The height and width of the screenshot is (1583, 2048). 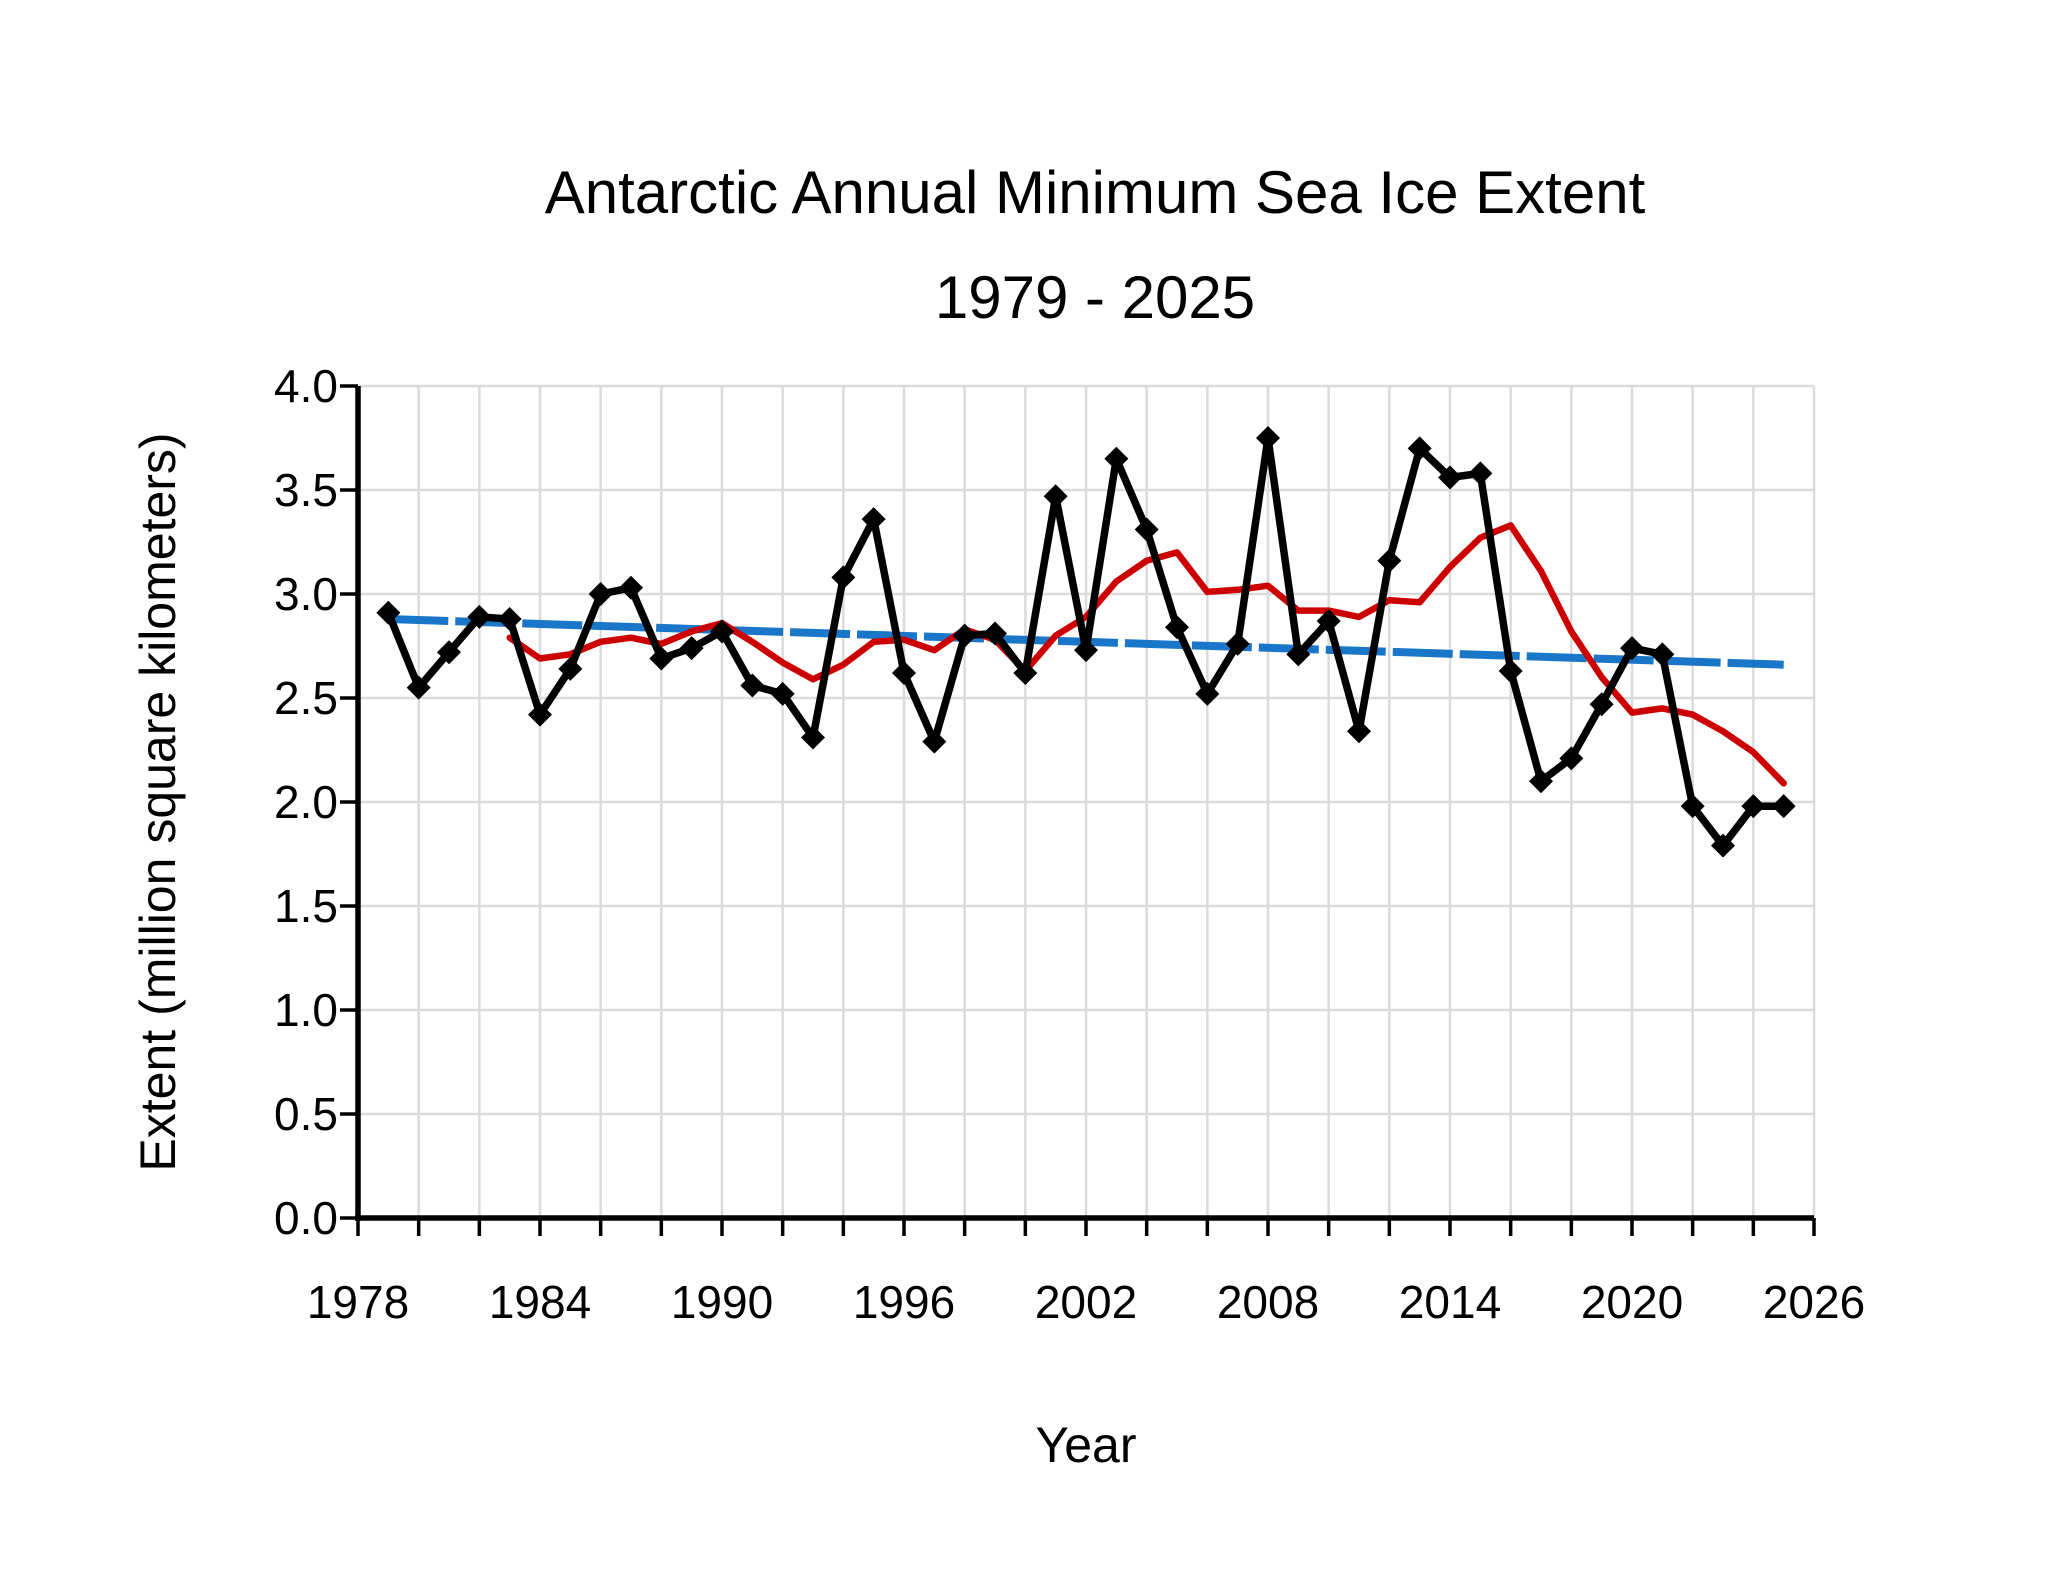 What do you see at coordinates (1095, 192) in the screenshot?
I see `chart-title: Antarctic Annual Minimum Sea Ice Extent` at bounding box center [1095, 192].